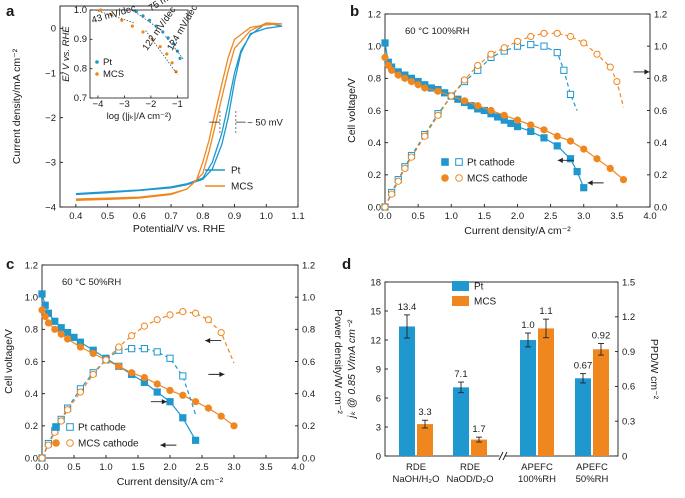 This screenshot has width=685, height=498. I want to click on inset-yticklabel-2: 0.9, so click(80, 39).